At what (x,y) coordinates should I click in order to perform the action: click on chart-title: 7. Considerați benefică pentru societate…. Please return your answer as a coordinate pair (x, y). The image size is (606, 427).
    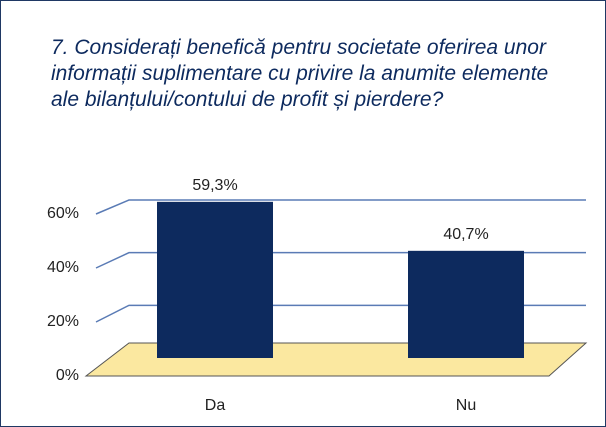
    Looking at the image, I should click on (300, 73).